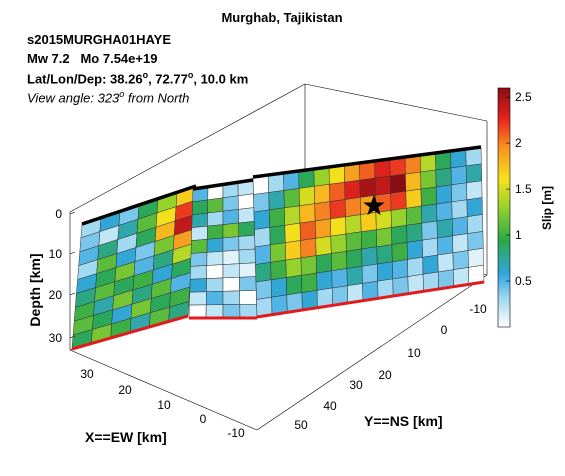 The width and height of the screenshot is (565, 476). What do you see at coordinates (87, 374) in the screenshot?
I see `x-tick-label: 30` at bounding box center [87, 374].